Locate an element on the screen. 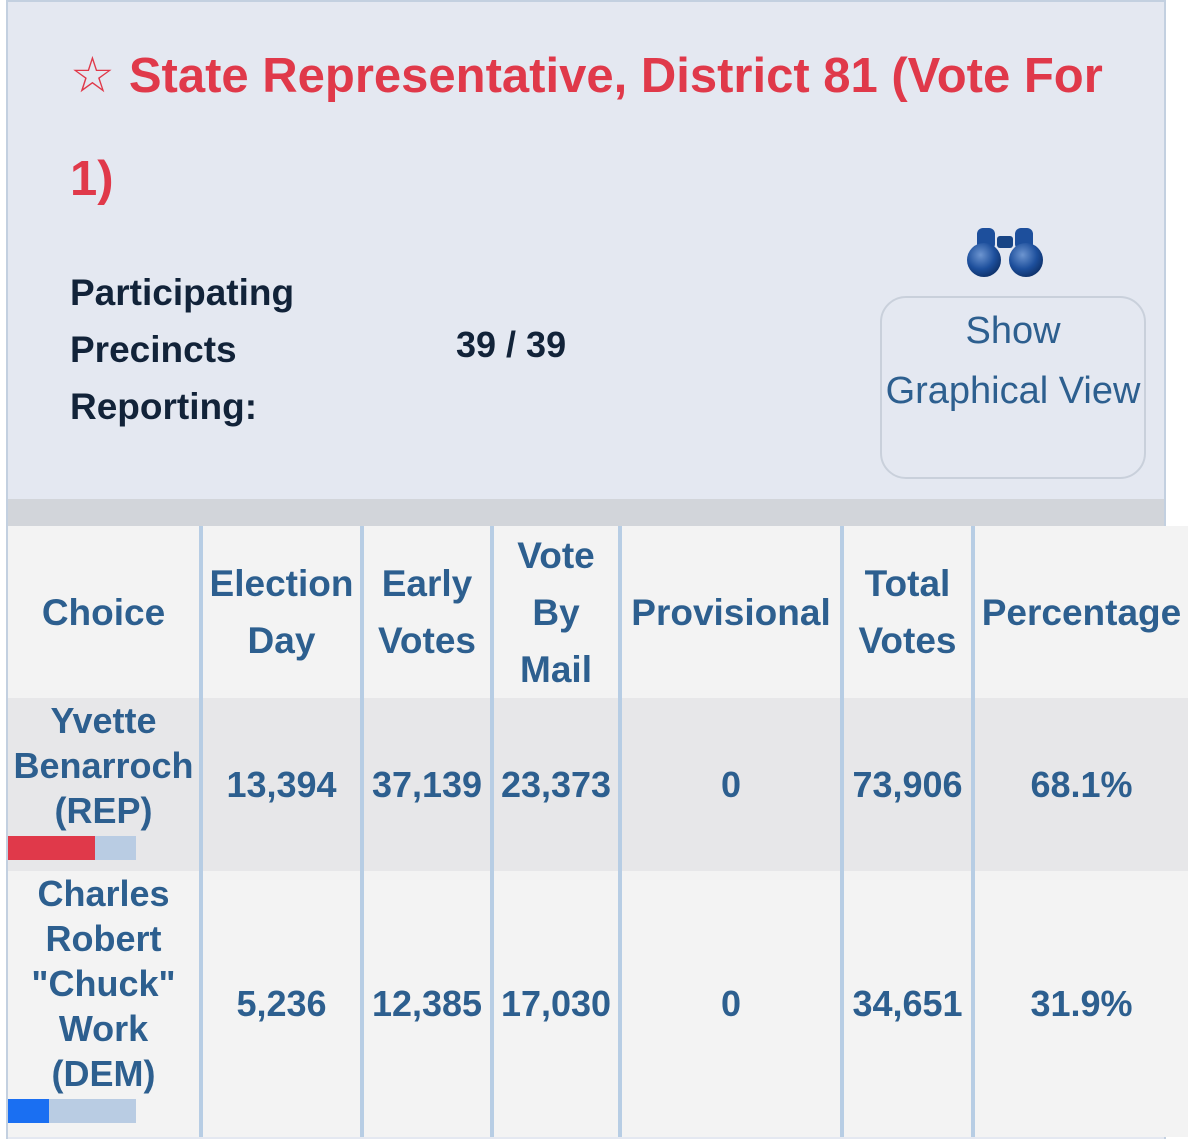 Image resolution: width=1188 pixels, height=1141 pixels. header-provisional: Provisional is located at coordinates (730, 612).